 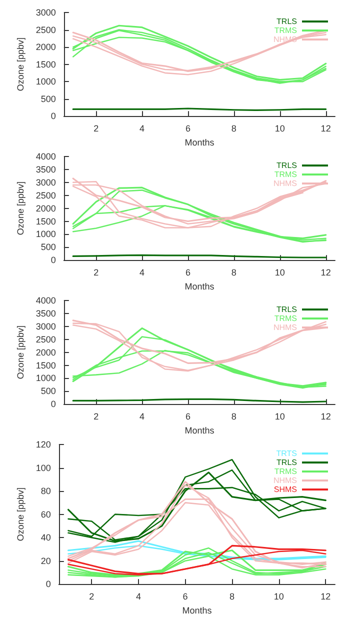 What do you see at coordinates (45, 491) in the screenshot?
I see `y-tick-label: 80` at bounding box center [45, 491].